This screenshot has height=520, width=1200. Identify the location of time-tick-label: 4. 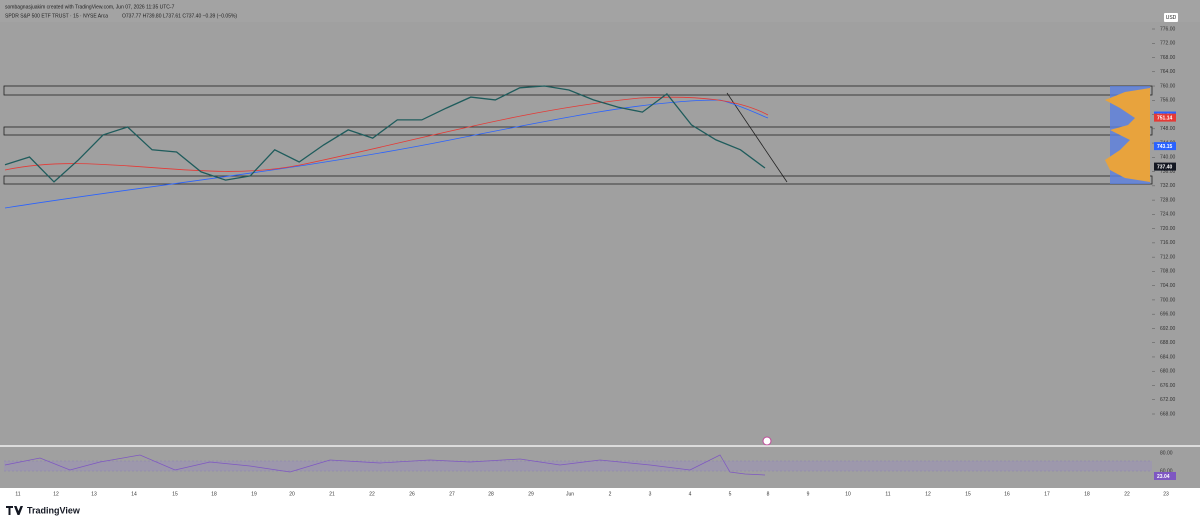
(690, 494).